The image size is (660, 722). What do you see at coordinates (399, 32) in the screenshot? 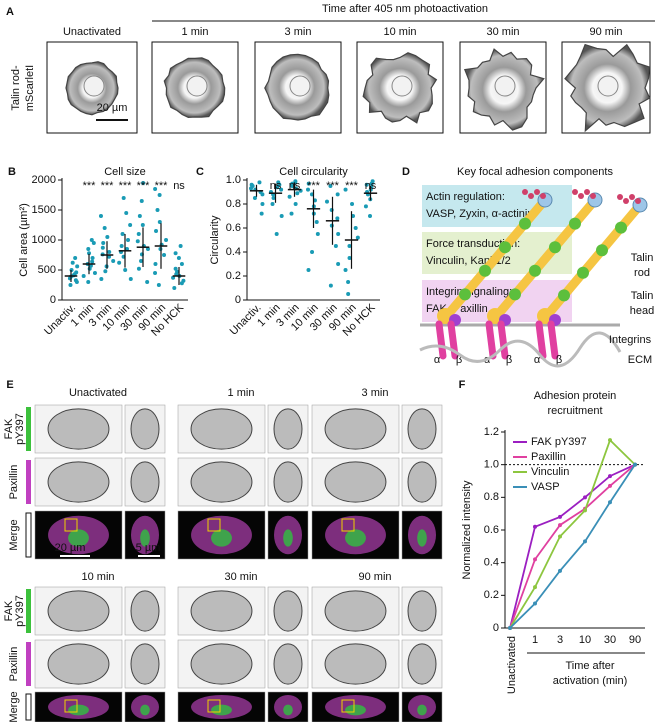
I see `label: 10 min` at bounding box center [399, 32].